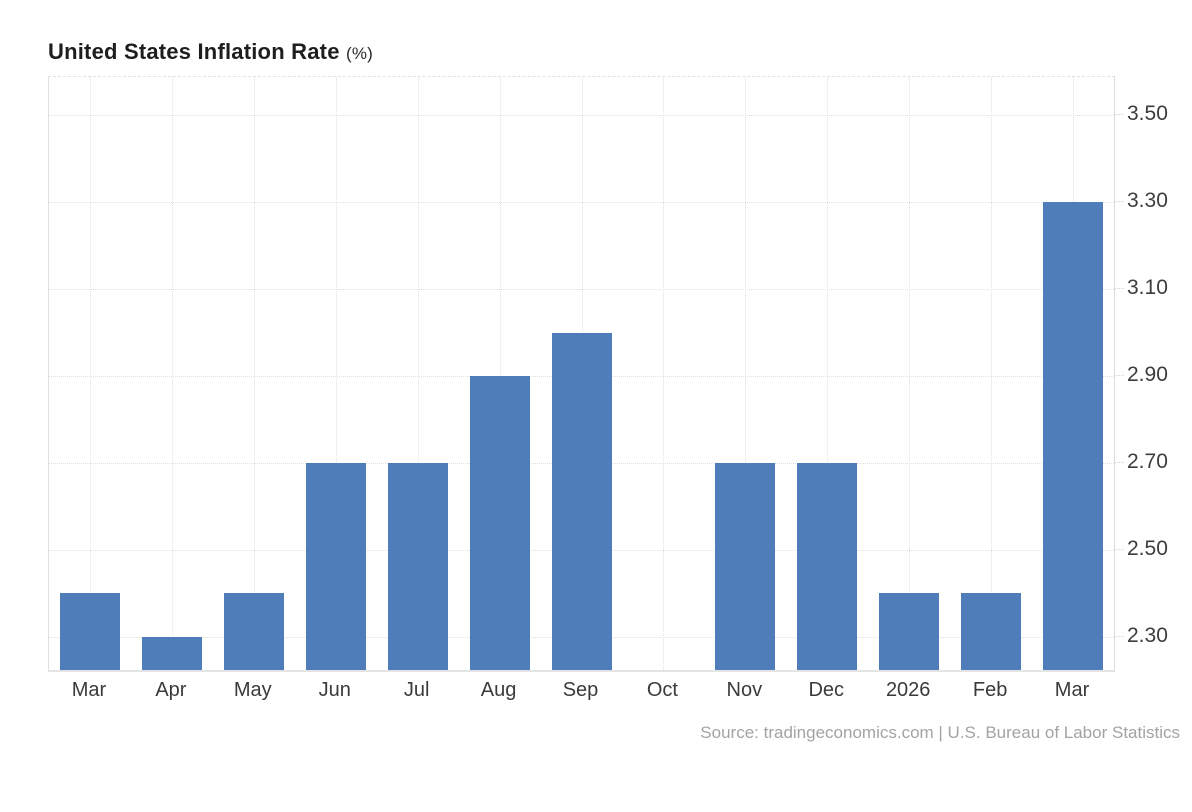 The height and width of the screenshot is (812, 1192). Describe the element at coordinates (1147, 375) in the screenshot. I see `y-axis-label: 2.90` at that location.